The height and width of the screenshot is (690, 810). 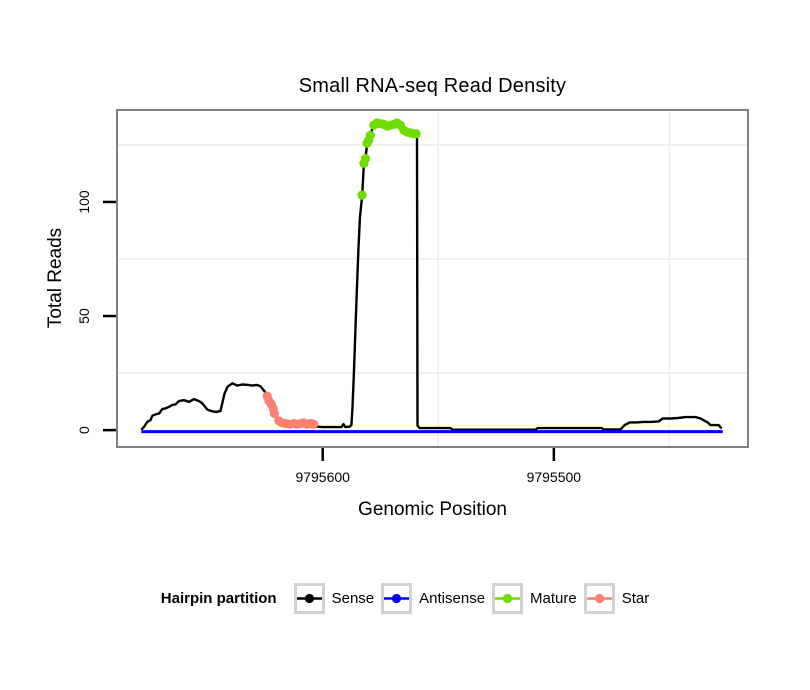 I want to click on x-tick-label: 9795600, so click(x=322, y=477).